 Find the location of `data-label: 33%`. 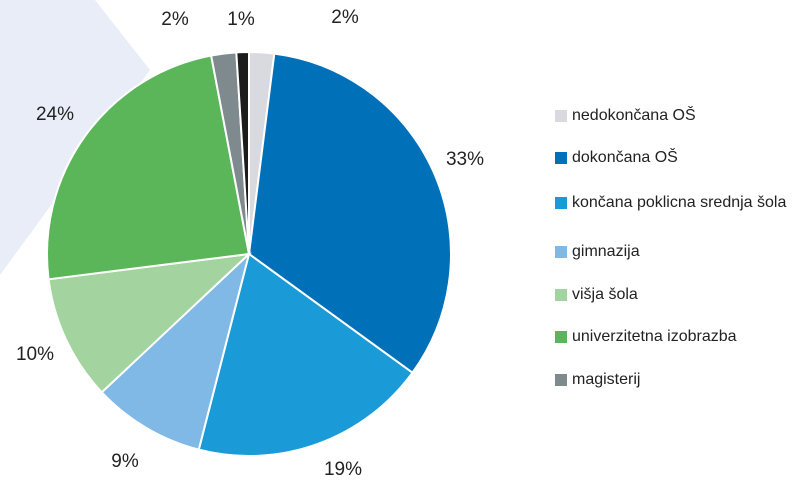

data-label: 33% is located at coordinates (465, 159).